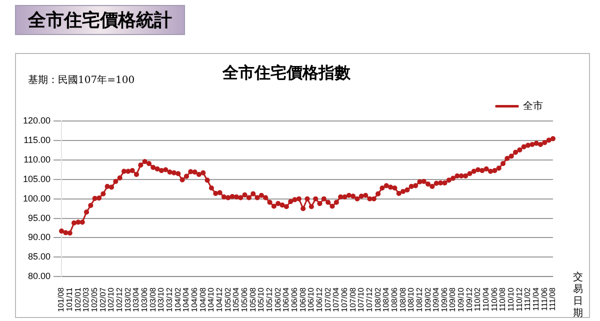  Describe the element at coordinates (77, 299) in the screenshot. I see `x-tick-label: 102/01` at that location.